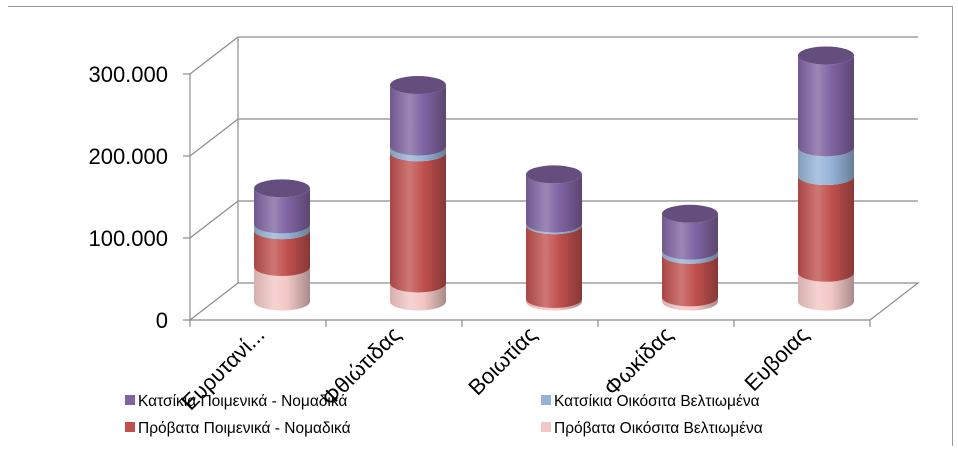 The image size is (958, 451). What do you see at coordinates (242, 401) in the screenshot?
I see `legend-label: Κατσίκια Ποιμενικά - Νομαδικά` at bounding box center [242, 401].